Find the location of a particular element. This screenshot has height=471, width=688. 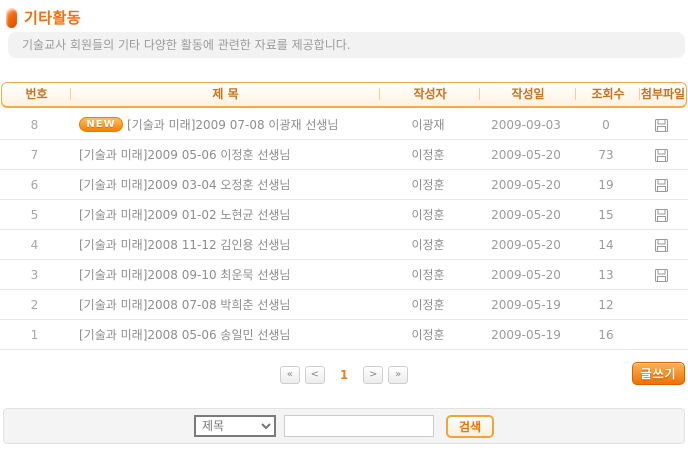

pagination-current-page: 1 is located at coordinates (344, 375).